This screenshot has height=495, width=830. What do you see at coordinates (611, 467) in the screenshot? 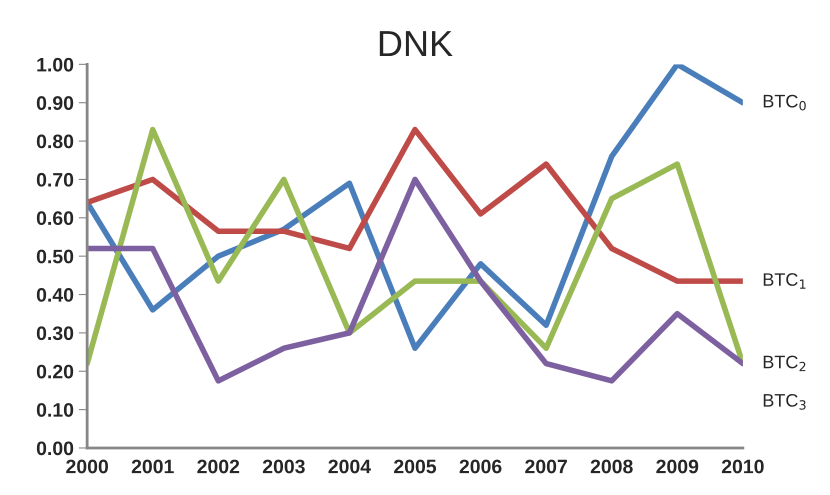
I see `x-tick-label: 2008` at bounding box center [611, 467].